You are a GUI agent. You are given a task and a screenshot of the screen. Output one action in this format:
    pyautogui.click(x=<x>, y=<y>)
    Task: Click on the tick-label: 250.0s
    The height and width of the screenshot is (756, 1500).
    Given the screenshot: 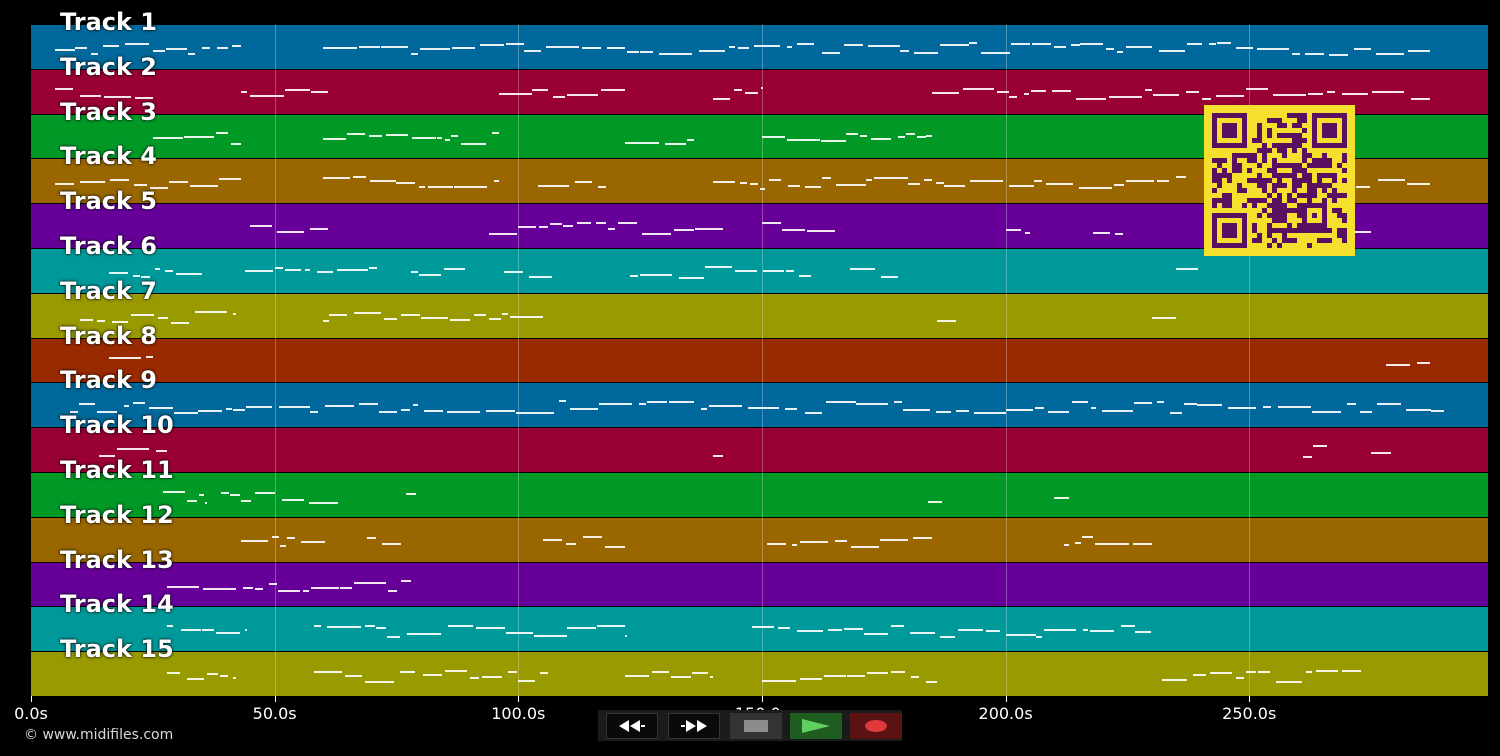 What is the action you would take?
    pyautogui.click(x=1249, y=713)
    